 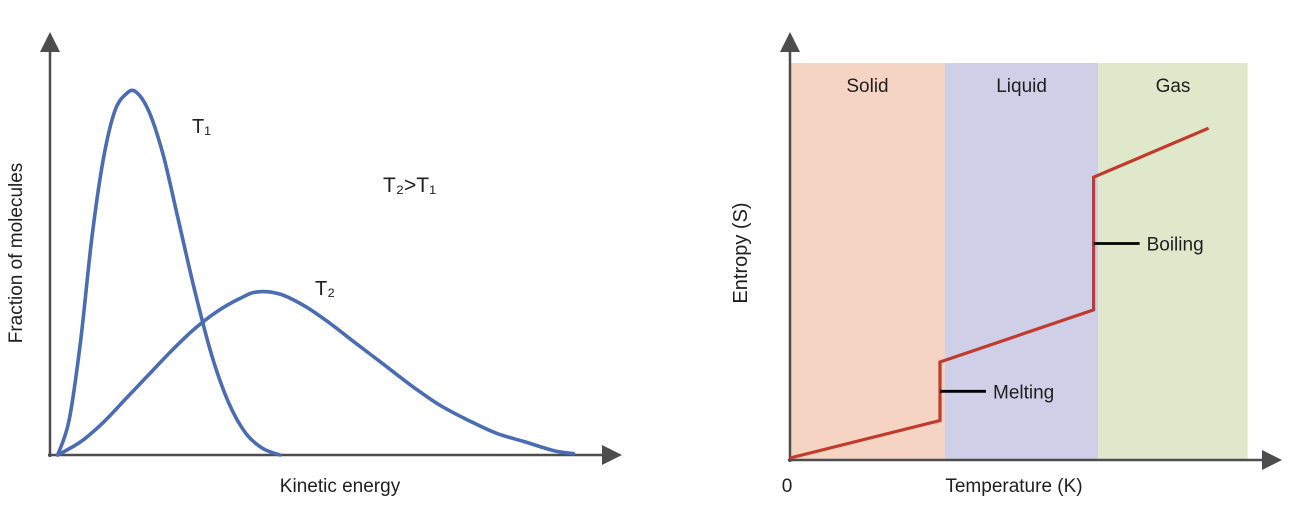 I want to click on boiling-label: Boiling, so click(x=1175, y=245).